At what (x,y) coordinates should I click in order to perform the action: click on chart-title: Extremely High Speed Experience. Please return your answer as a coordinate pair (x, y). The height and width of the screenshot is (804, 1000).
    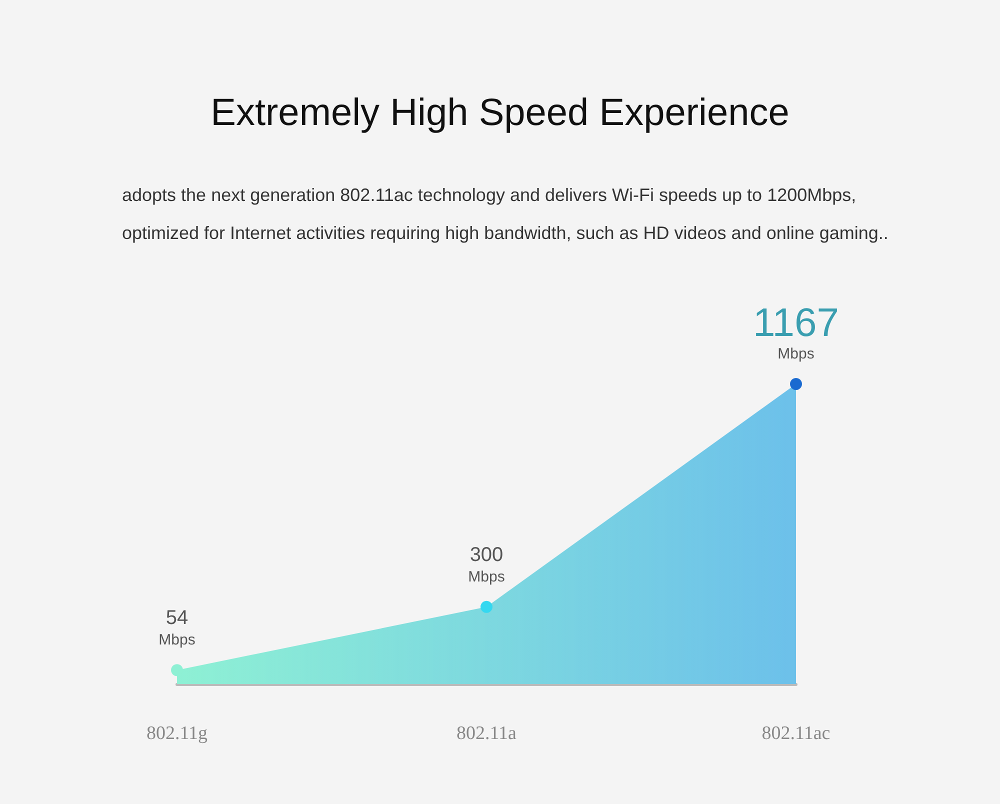
    Looking at the image, I should click on (500, 113).